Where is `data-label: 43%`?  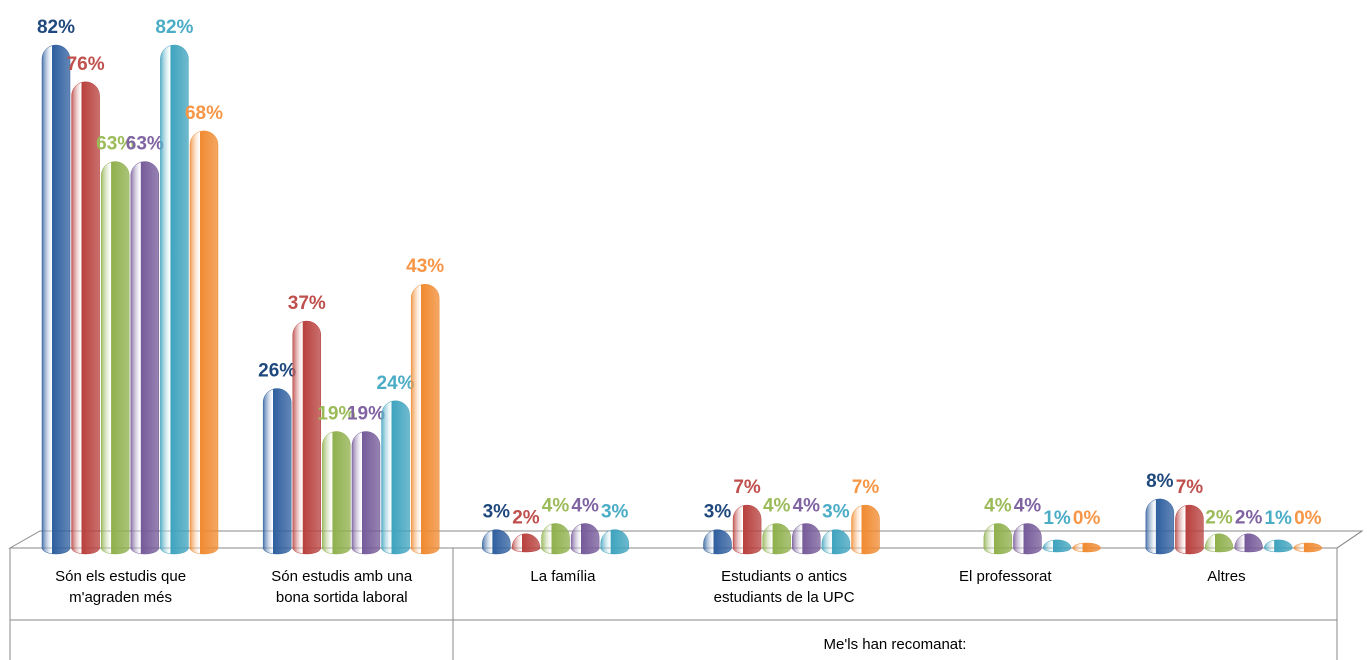
data-label: 43% is located at coordinates (425, 266).